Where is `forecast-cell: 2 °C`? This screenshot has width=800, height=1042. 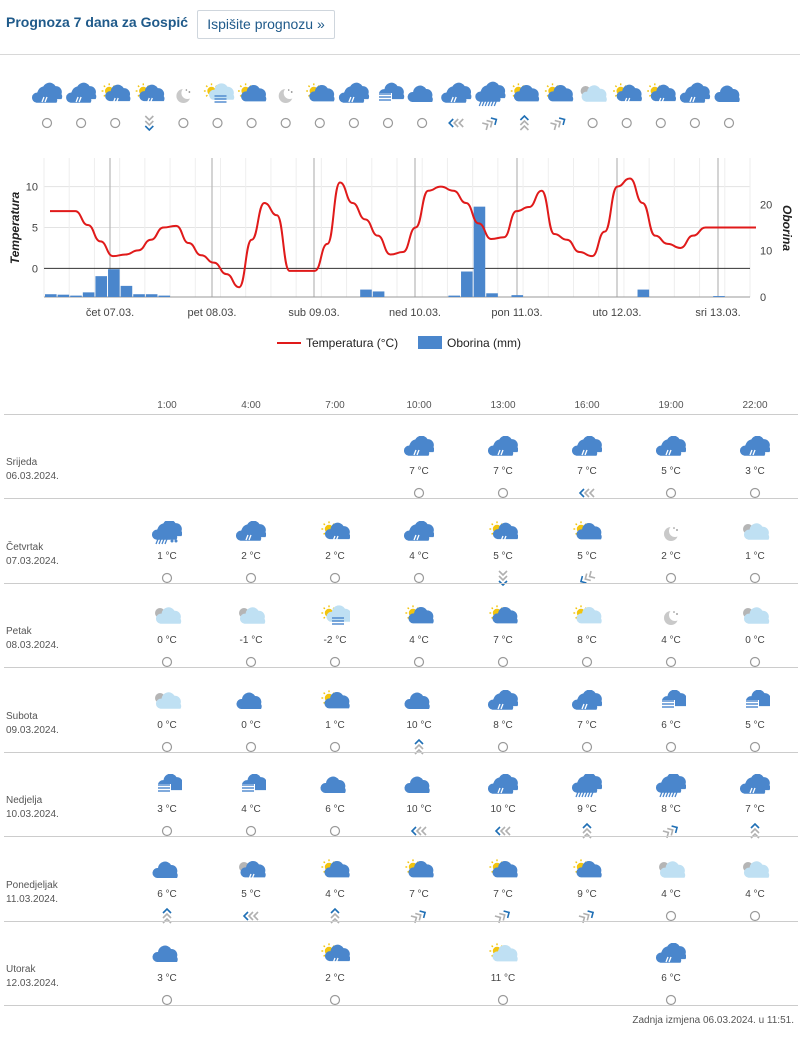 forecast-cell: 2 °C is located at coordinates (251, 553).